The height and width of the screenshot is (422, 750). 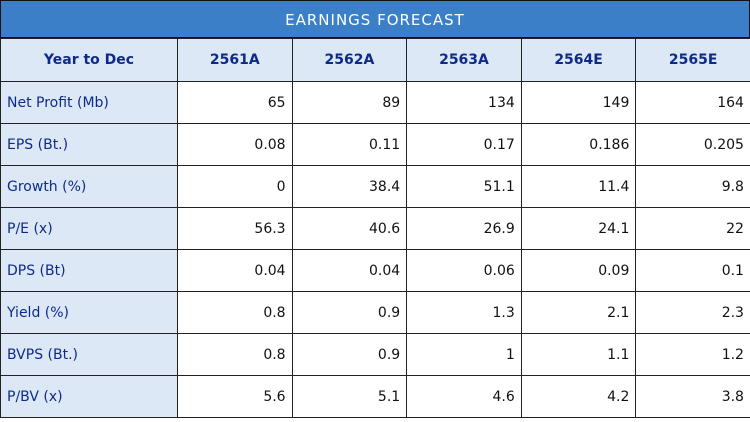 I want to click on table-row: Yield (%) 0.8 0.9 1.3 2.1 2.3, so click(x=375, y=312).